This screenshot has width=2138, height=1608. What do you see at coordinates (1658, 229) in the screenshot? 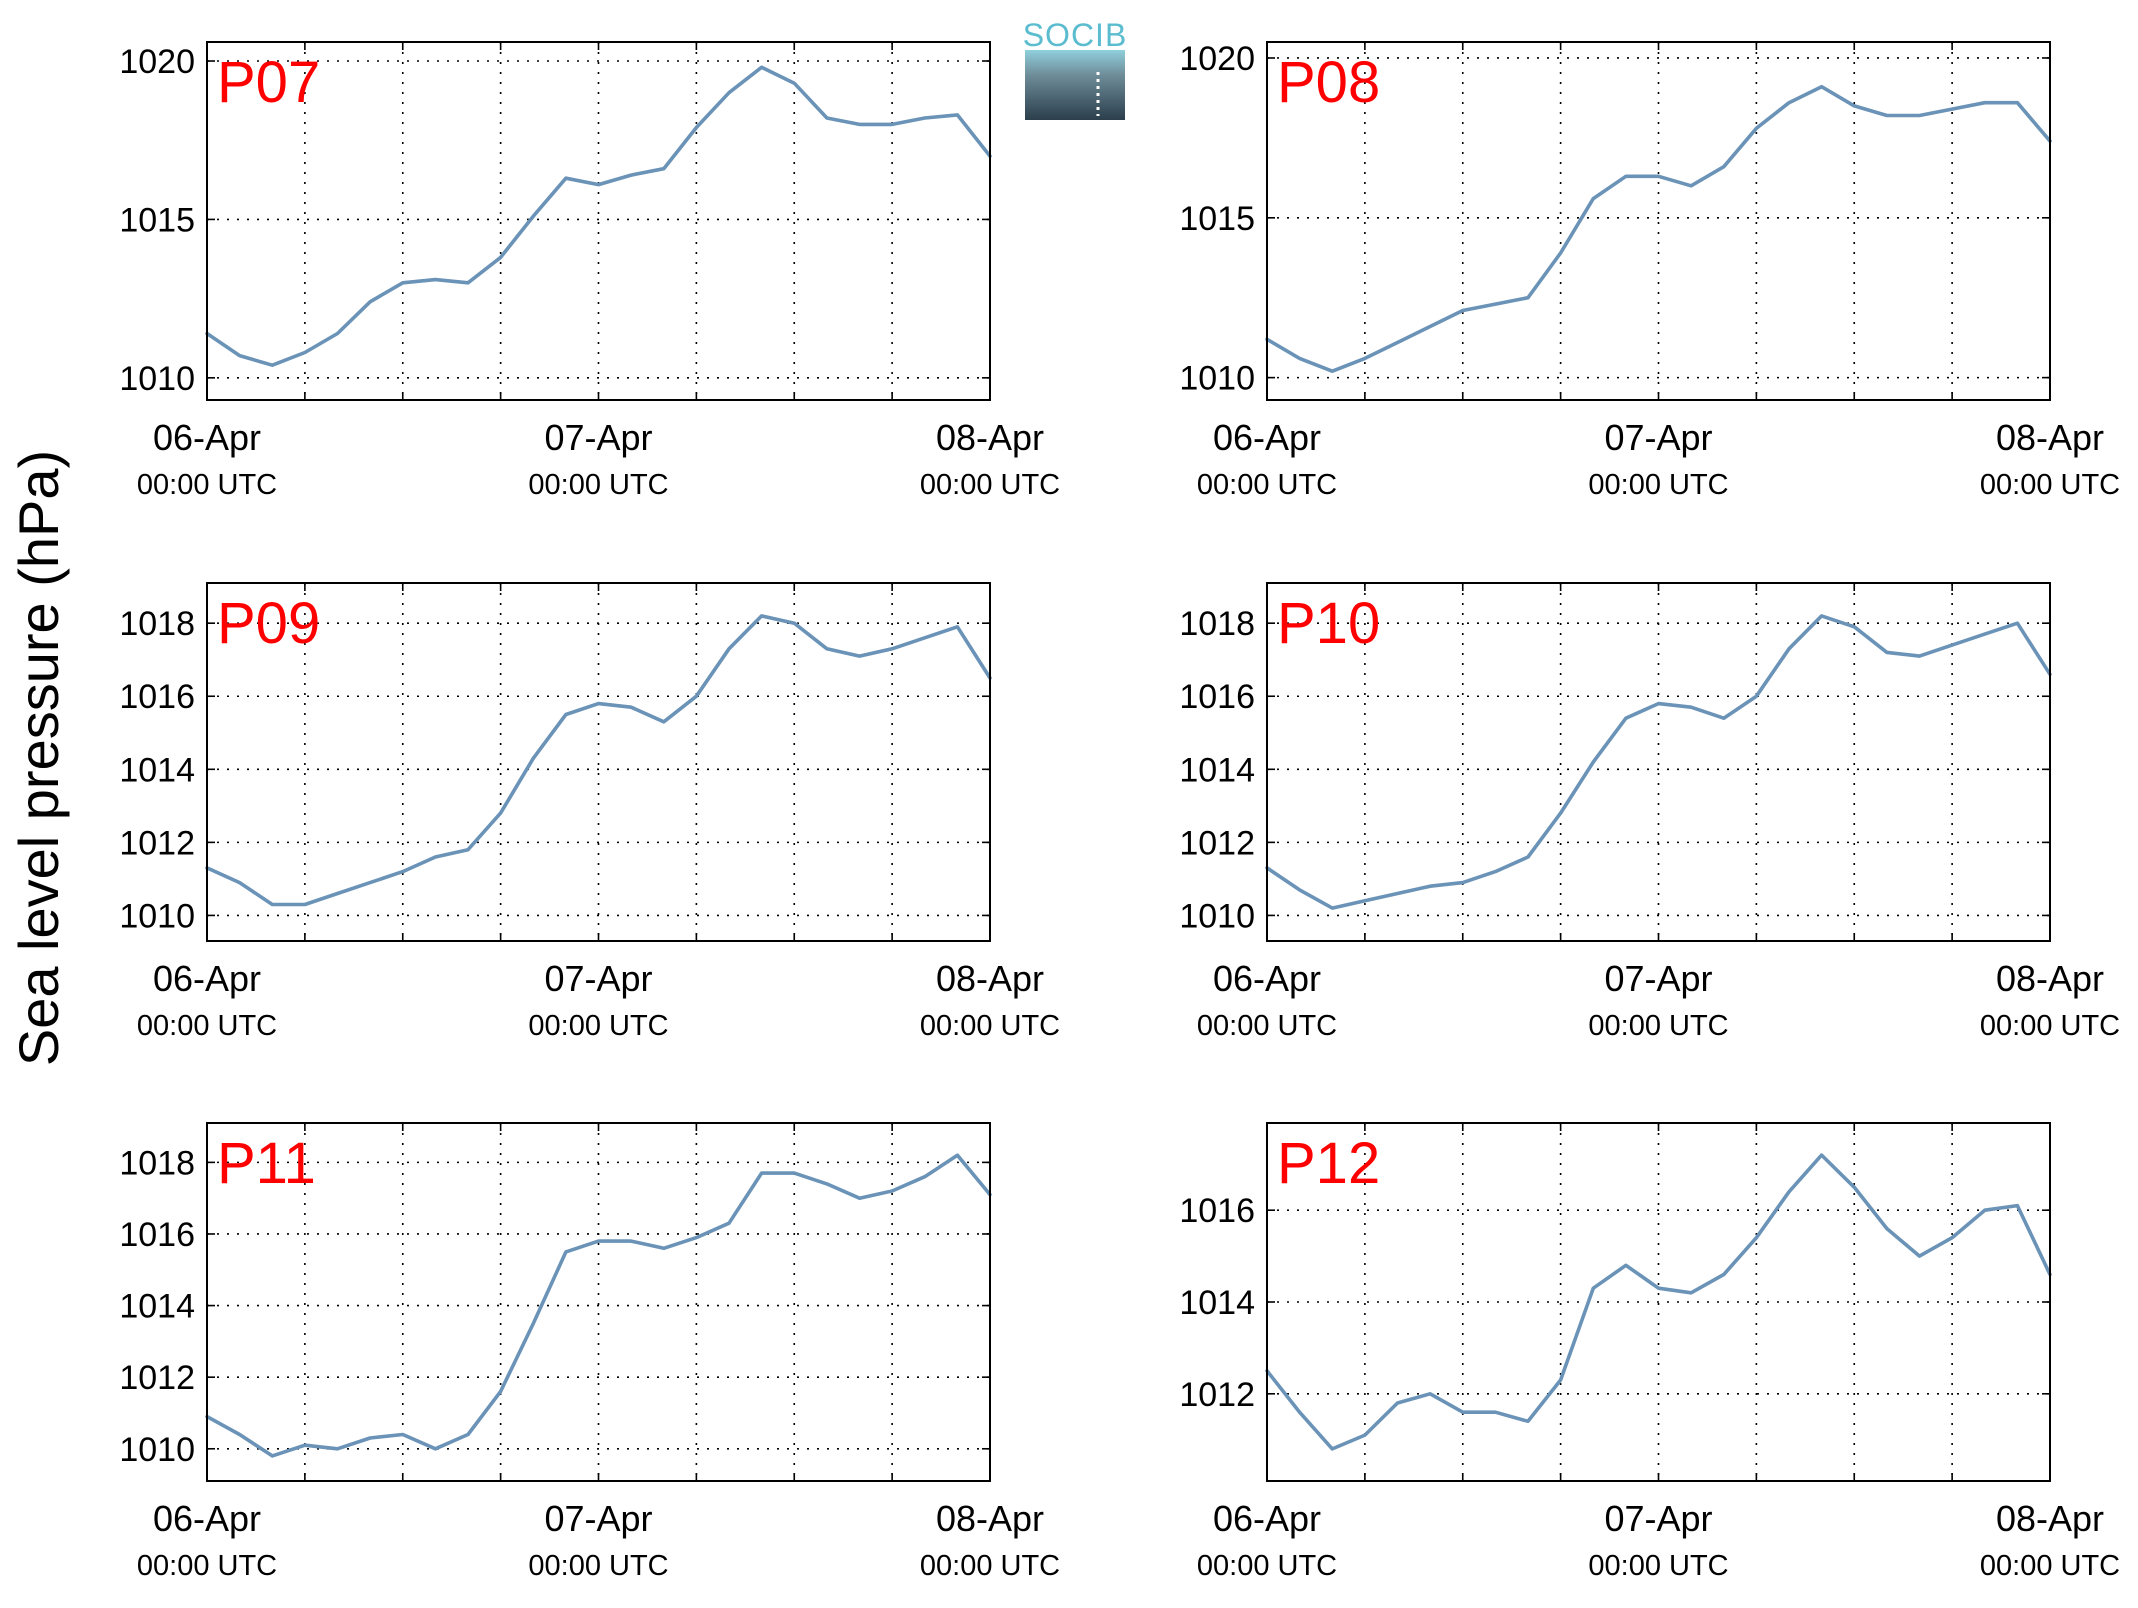
I see `series-line-p08` at bounding box center [1658, 229].